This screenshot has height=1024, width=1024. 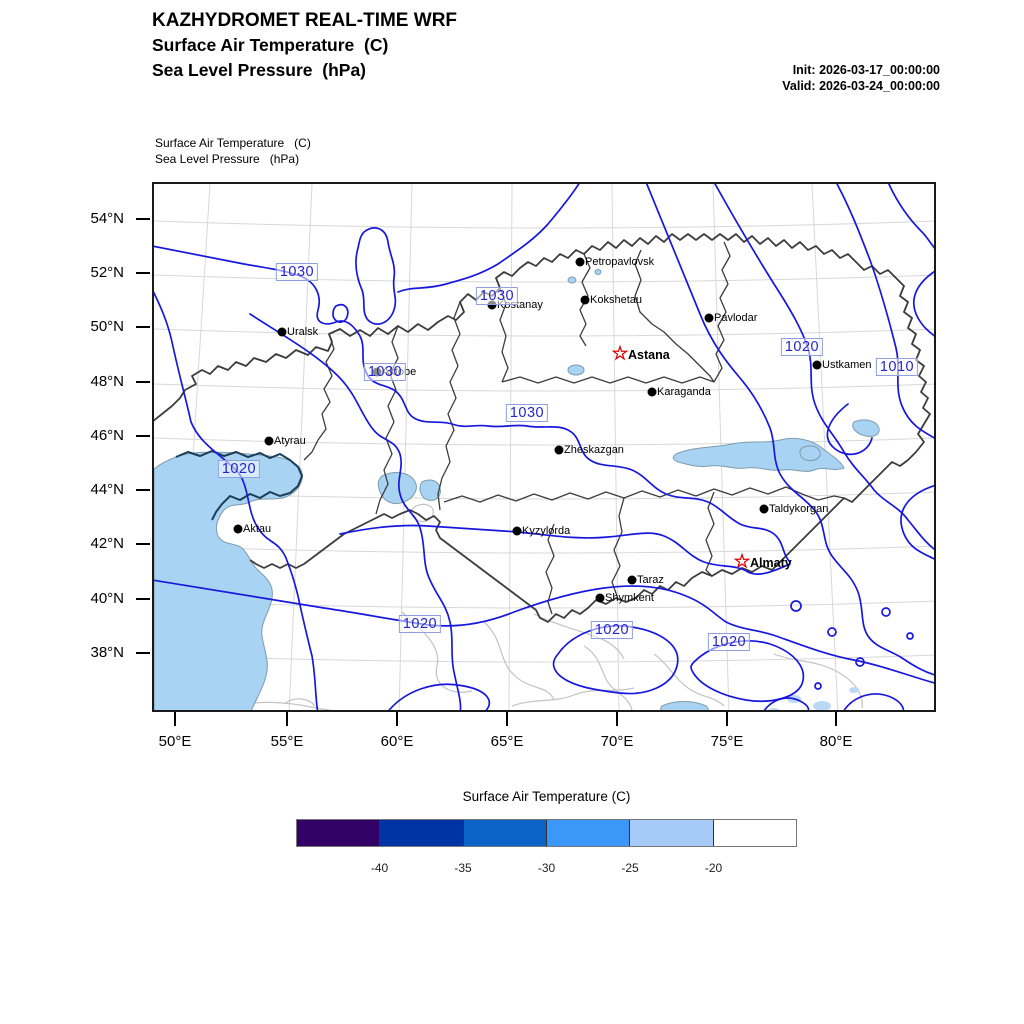 What do you see at coordinates (227, 159) in the screenshot?
I see `map-subtitle-pressure: Sea Level Pressure (hPa)` at bounding box center [227, 159].